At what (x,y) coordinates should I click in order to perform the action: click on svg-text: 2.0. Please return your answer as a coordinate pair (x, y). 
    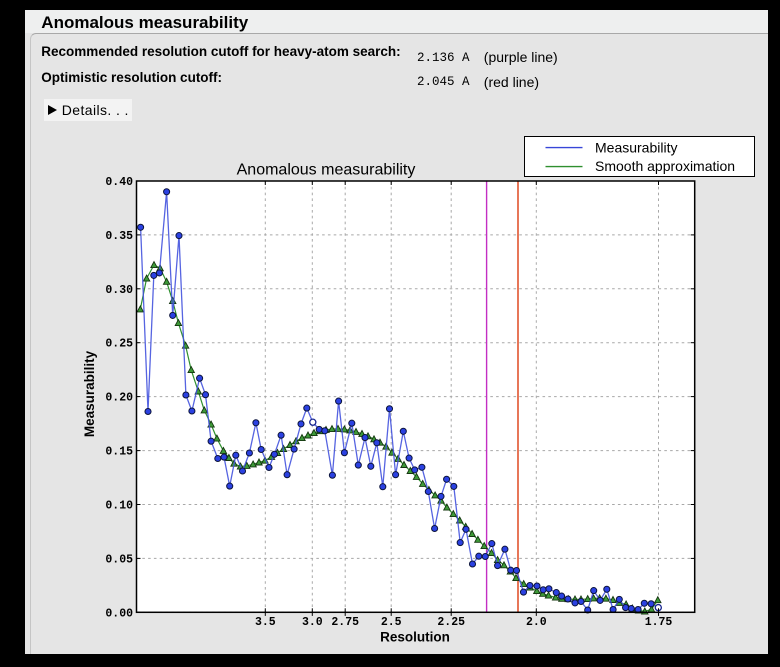
    Looking at the image, I should click on (536, 622).